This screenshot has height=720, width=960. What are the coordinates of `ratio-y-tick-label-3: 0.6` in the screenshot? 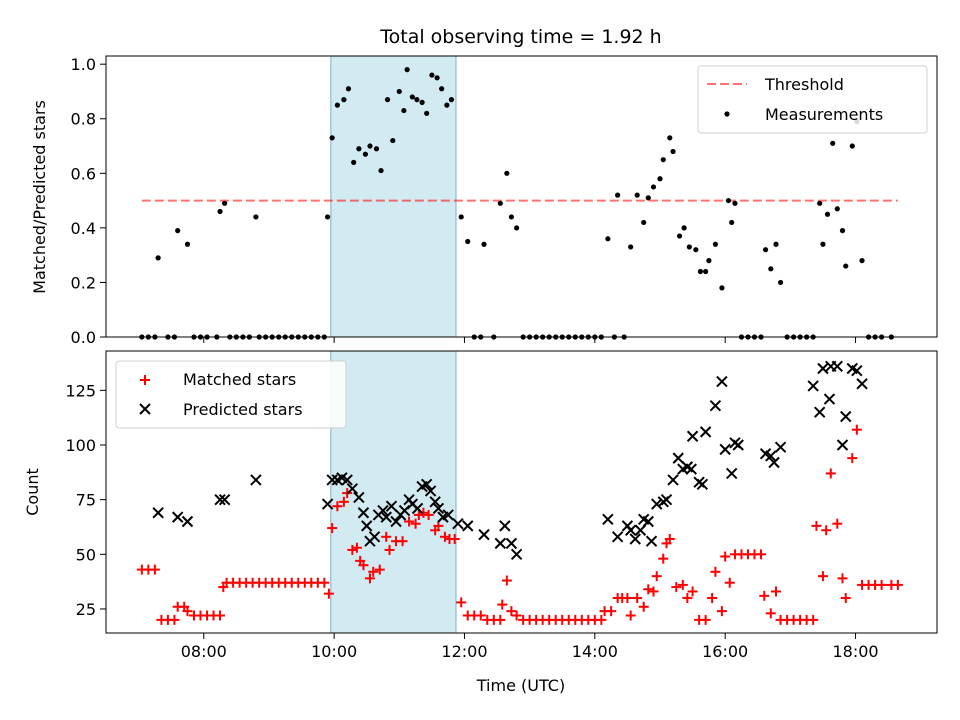 It's located at (83, 173).